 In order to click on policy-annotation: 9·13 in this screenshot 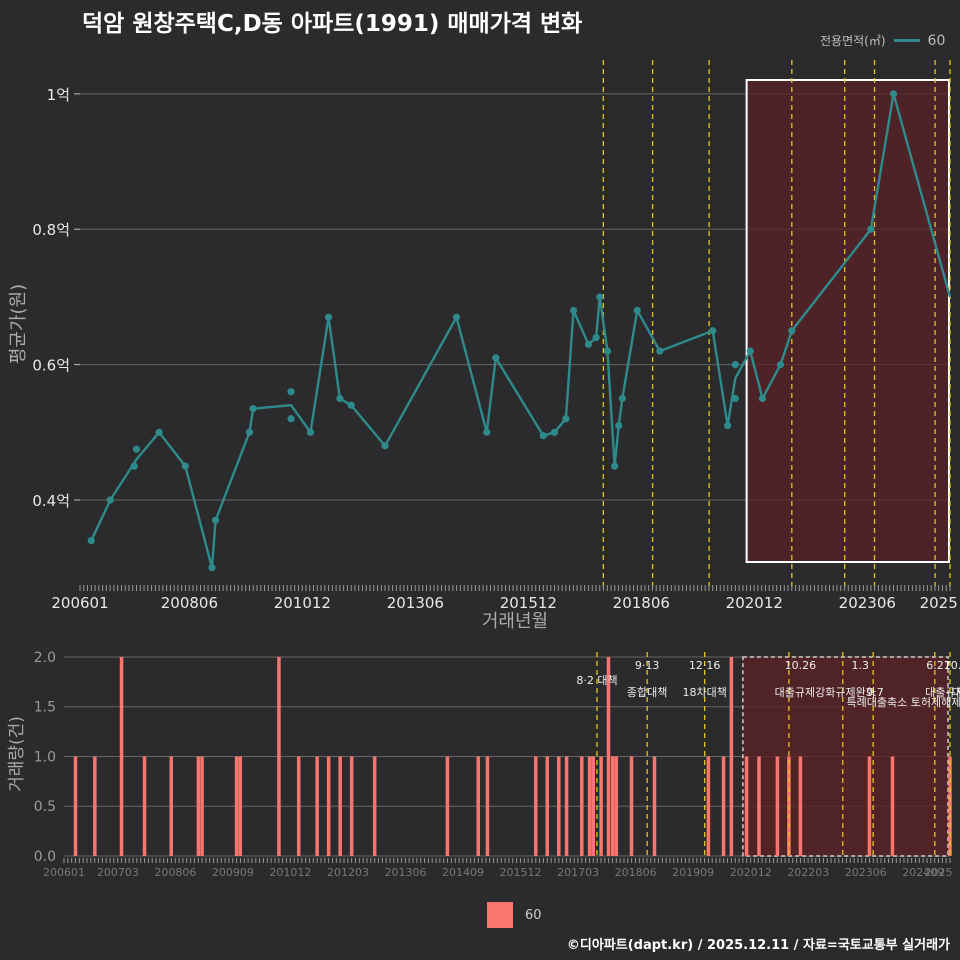, I will do `click(647, 665)`.